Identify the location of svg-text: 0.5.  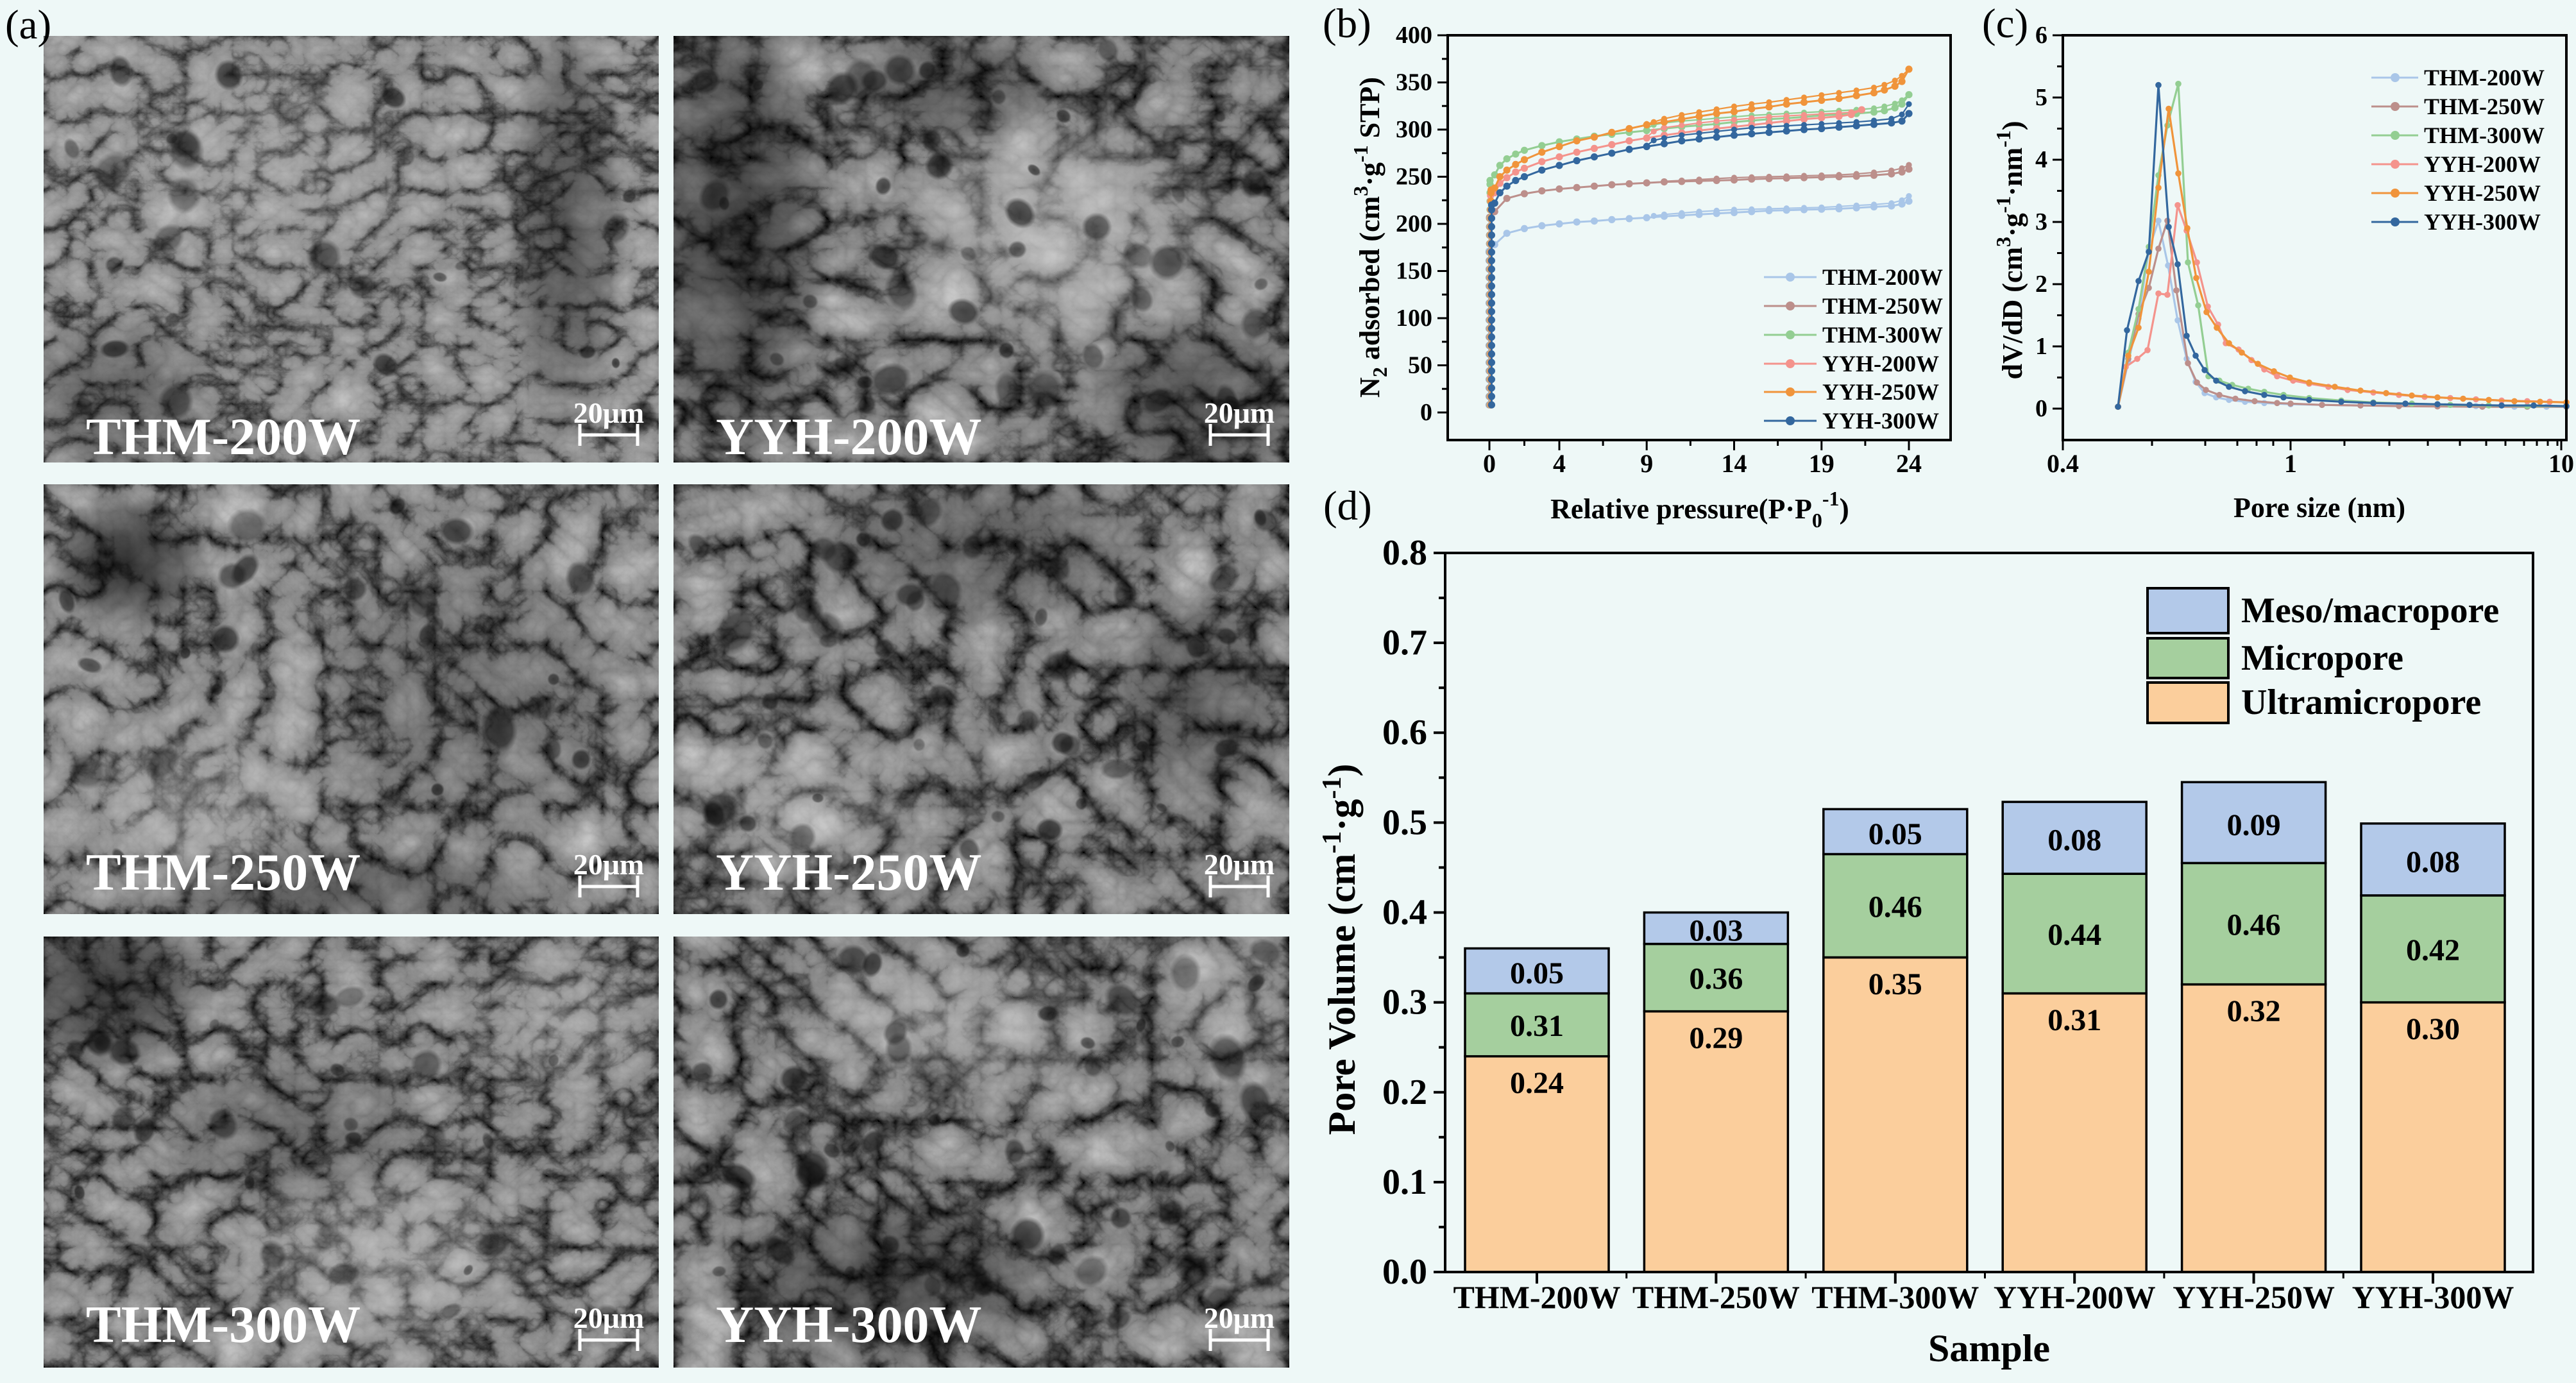
(1404, 822).